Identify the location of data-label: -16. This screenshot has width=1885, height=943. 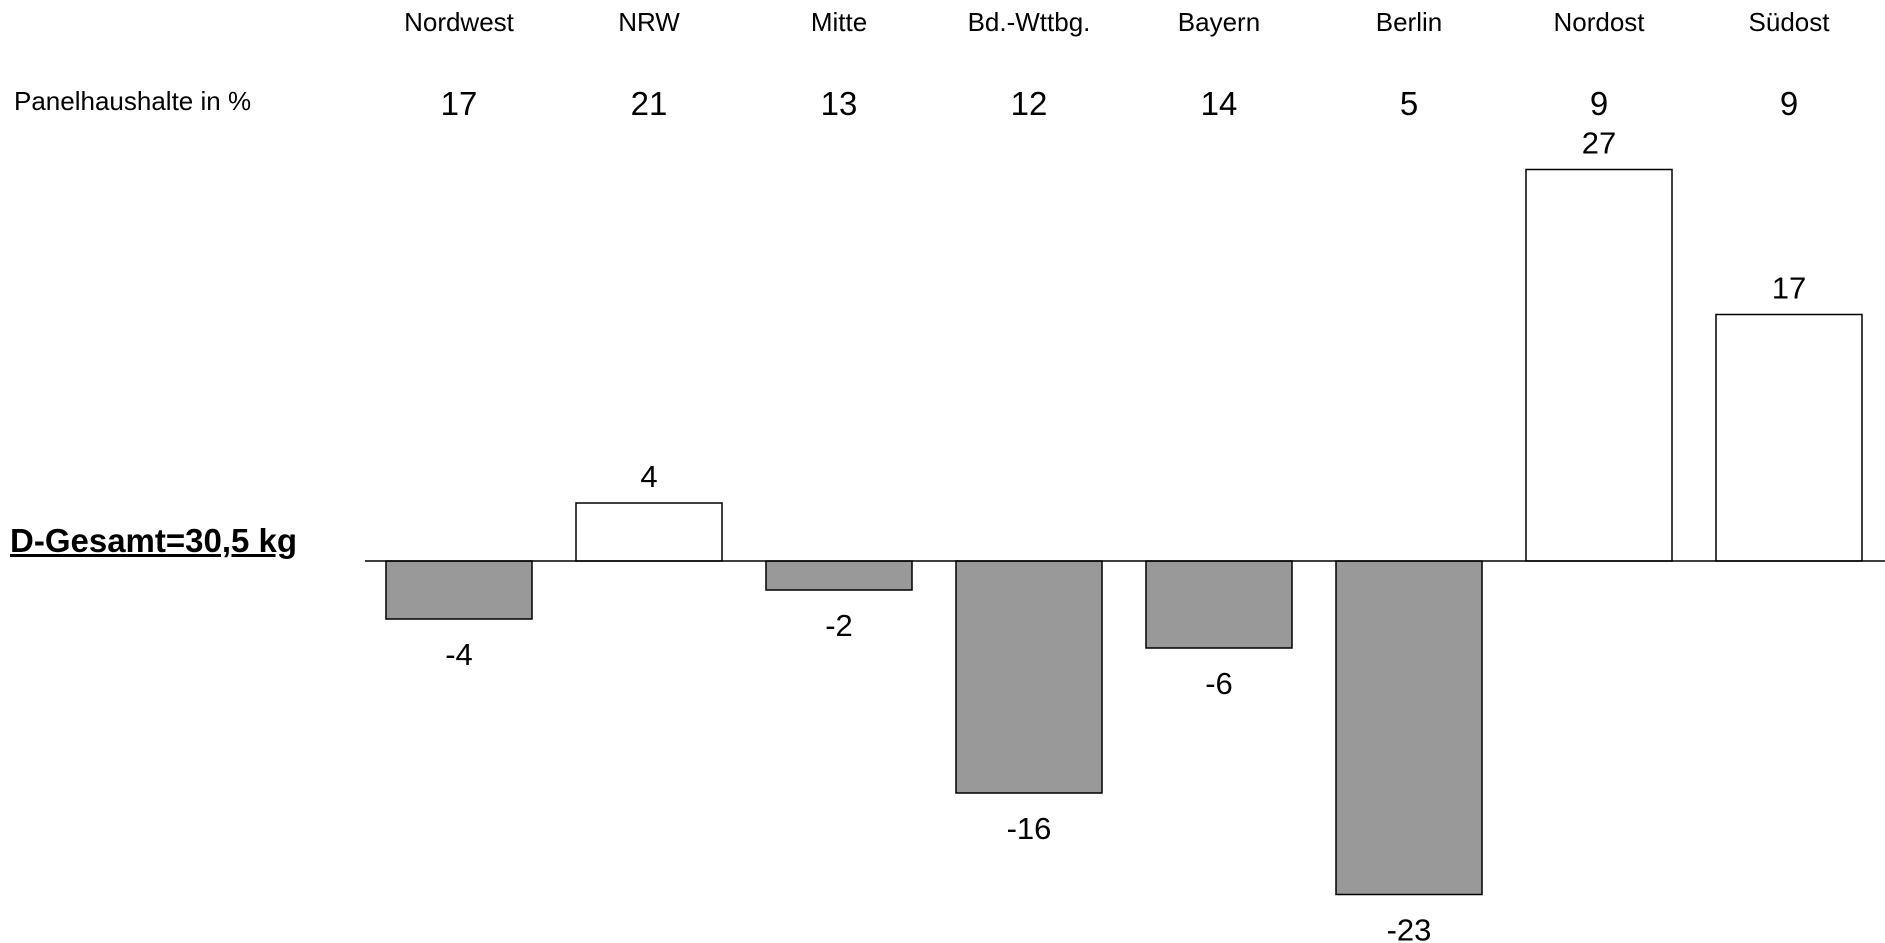
(1029, 828).